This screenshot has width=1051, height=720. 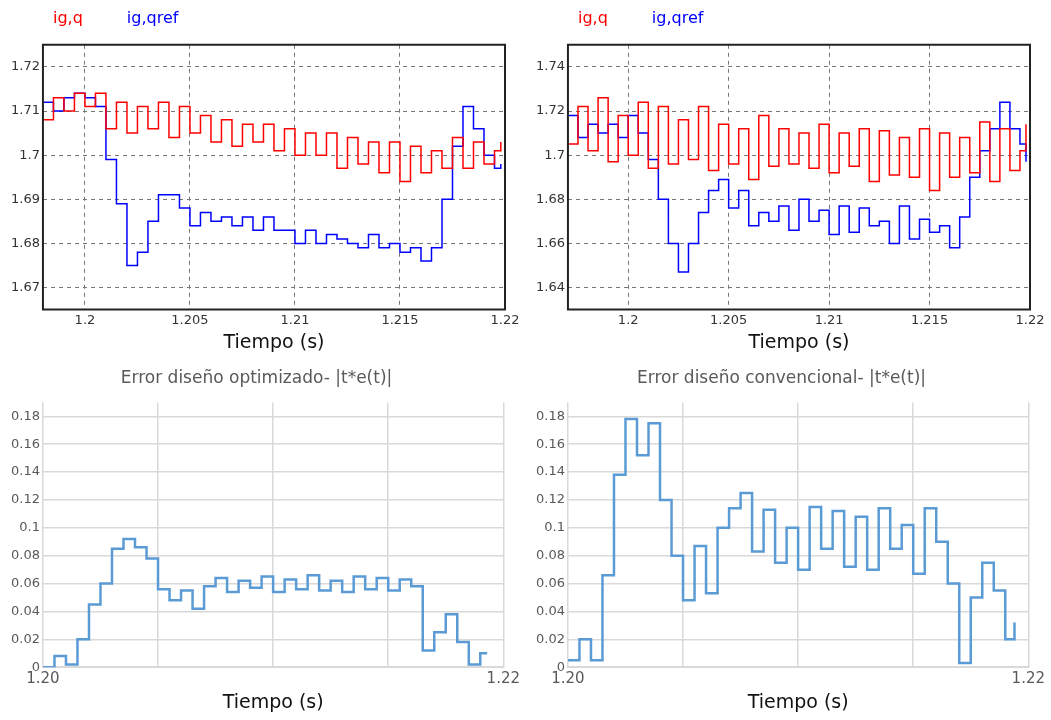 I want to click on y-tick-label: 1.74, so click(x=550, y=66).